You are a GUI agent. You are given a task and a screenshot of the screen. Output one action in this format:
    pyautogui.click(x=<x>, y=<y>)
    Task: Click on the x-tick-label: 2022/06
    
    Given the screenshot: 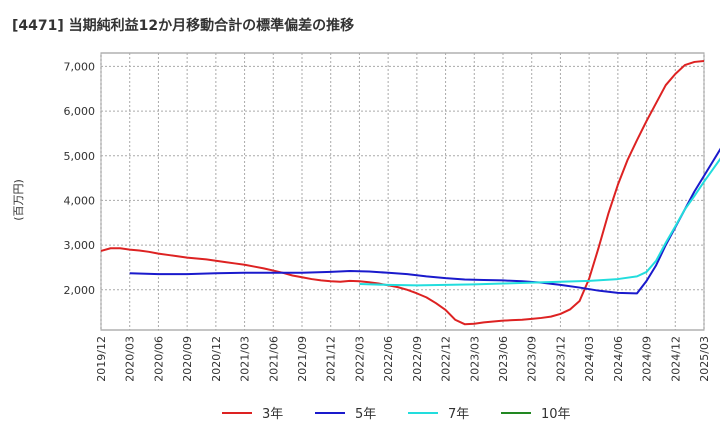 What is the action you would take?
    pyautogui.click(x=388, y=359)
    